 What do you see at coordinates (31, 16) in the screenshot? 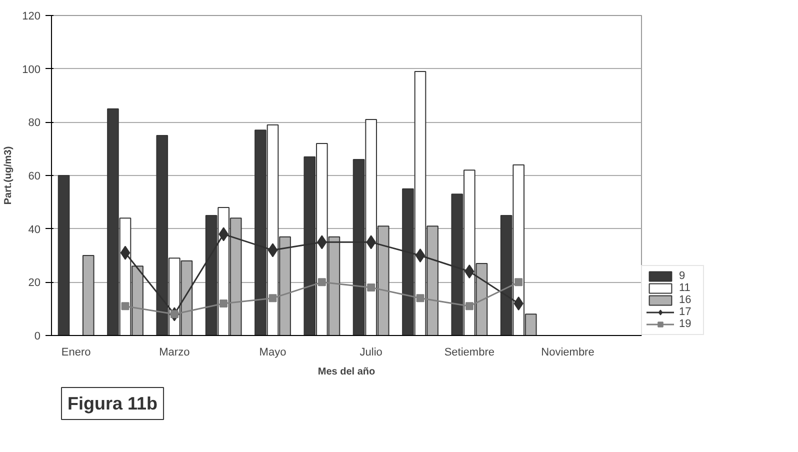
I see `y-tick-label: 120` at bounding box center [31, 16].